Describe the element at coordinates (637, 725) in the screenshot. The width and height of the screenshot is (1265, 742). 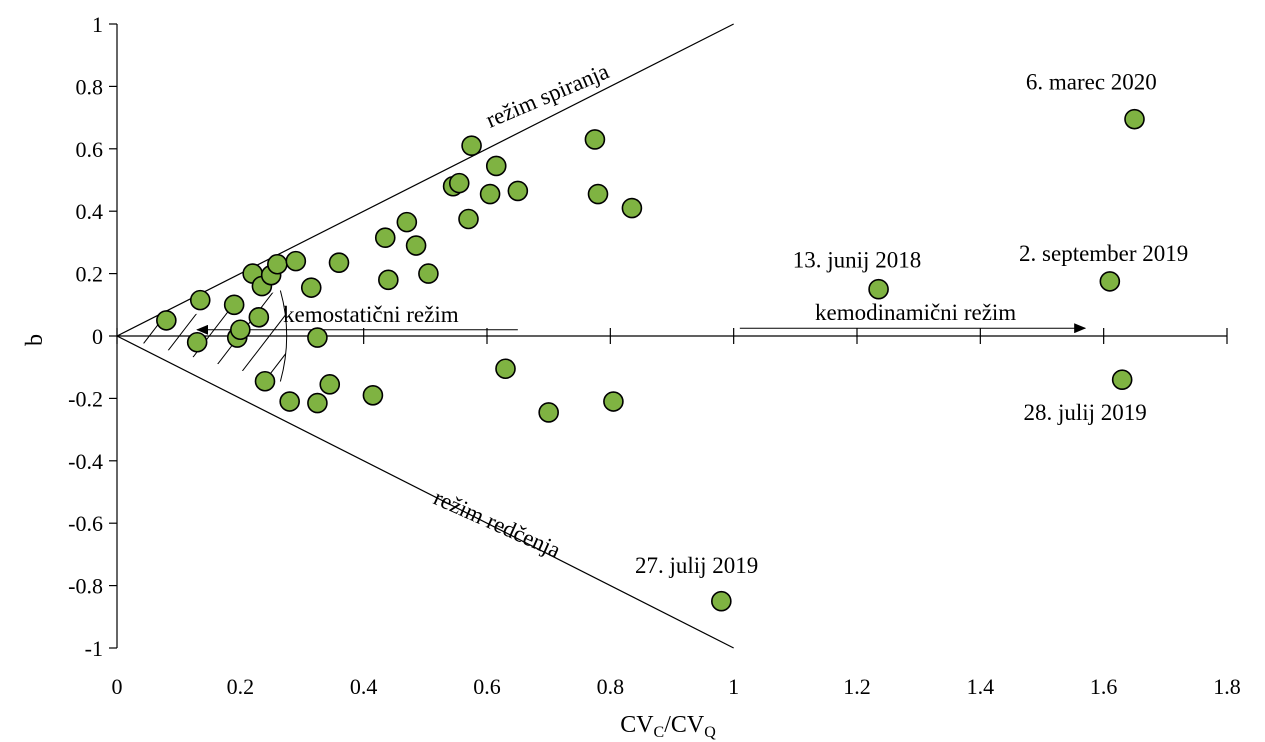
I see `x-axis-title-cv1: CV` at that location.